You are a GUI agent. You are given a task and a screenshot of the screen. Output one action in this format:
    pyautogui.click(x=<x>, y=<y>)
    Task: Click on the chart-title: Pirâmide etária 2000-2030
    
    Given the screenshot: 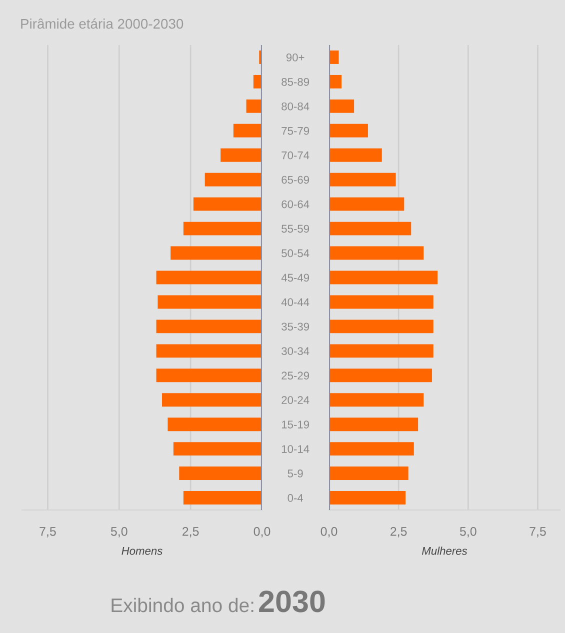 What is the action you would take?
    pyautogui.click(x=102, y=23)
    